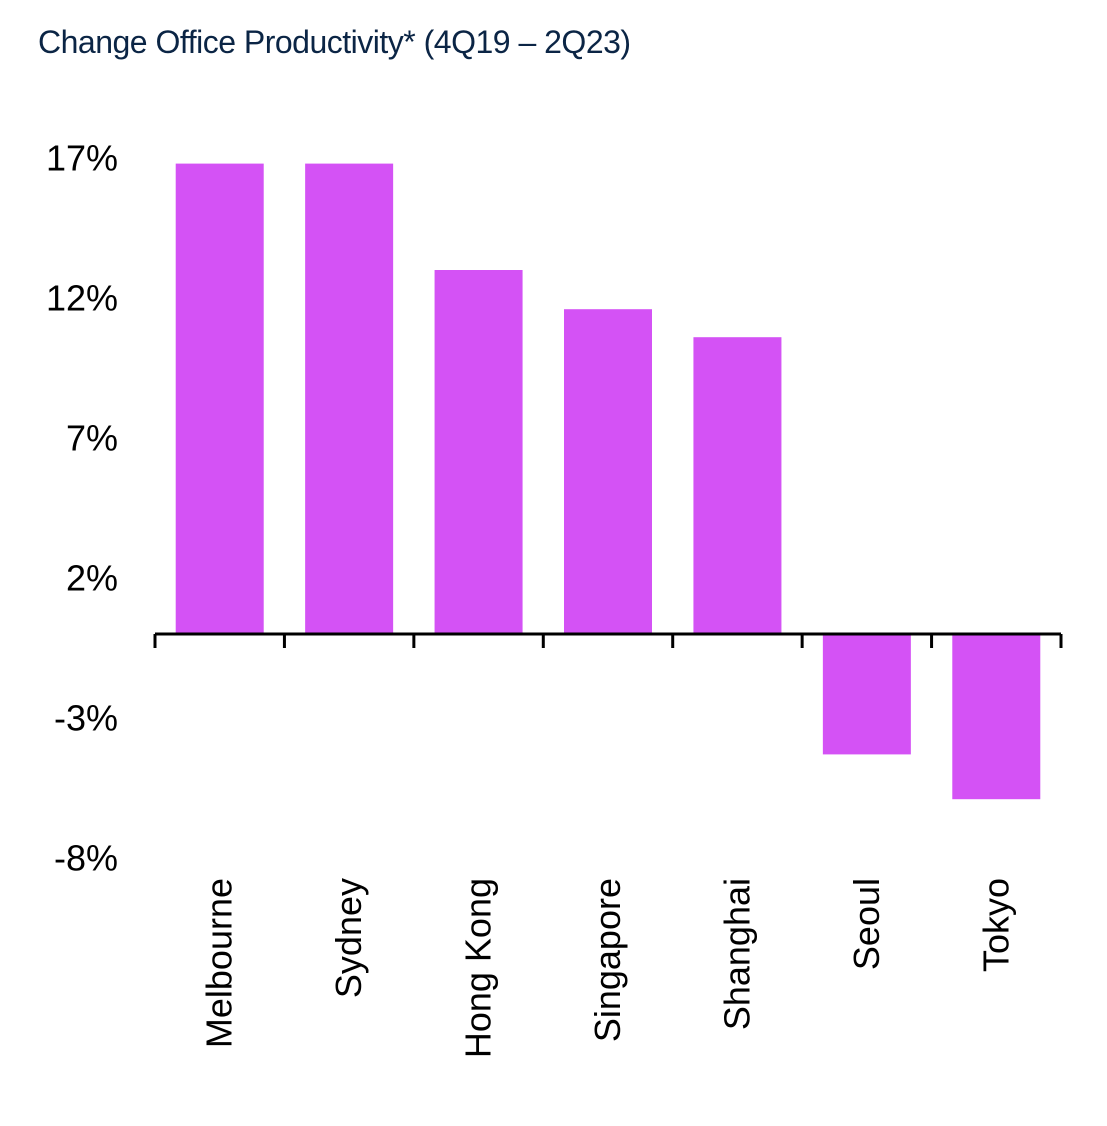 The image size is (1107, 1126). What do you see at coordinates (995, 925) in the screenshot?
I see `x-tick-label: Tokyo` at bounding box center [995, 925].